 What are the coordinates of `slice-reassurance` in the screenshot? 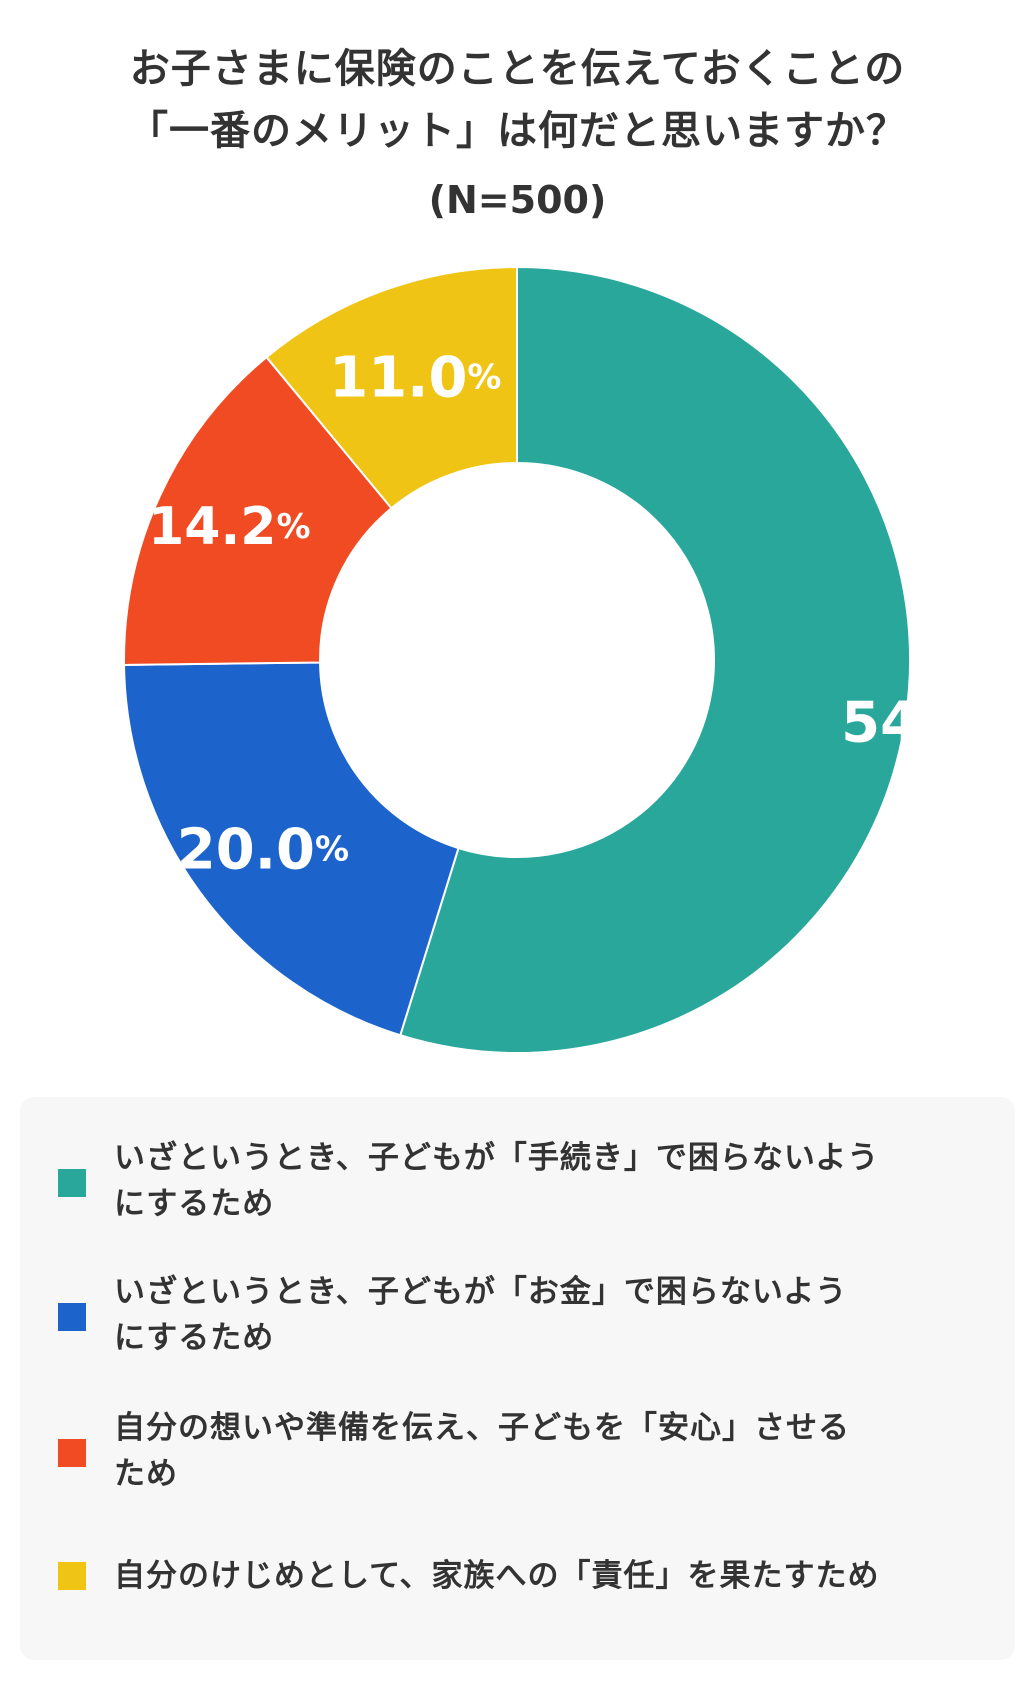 It's located at (258, 510).